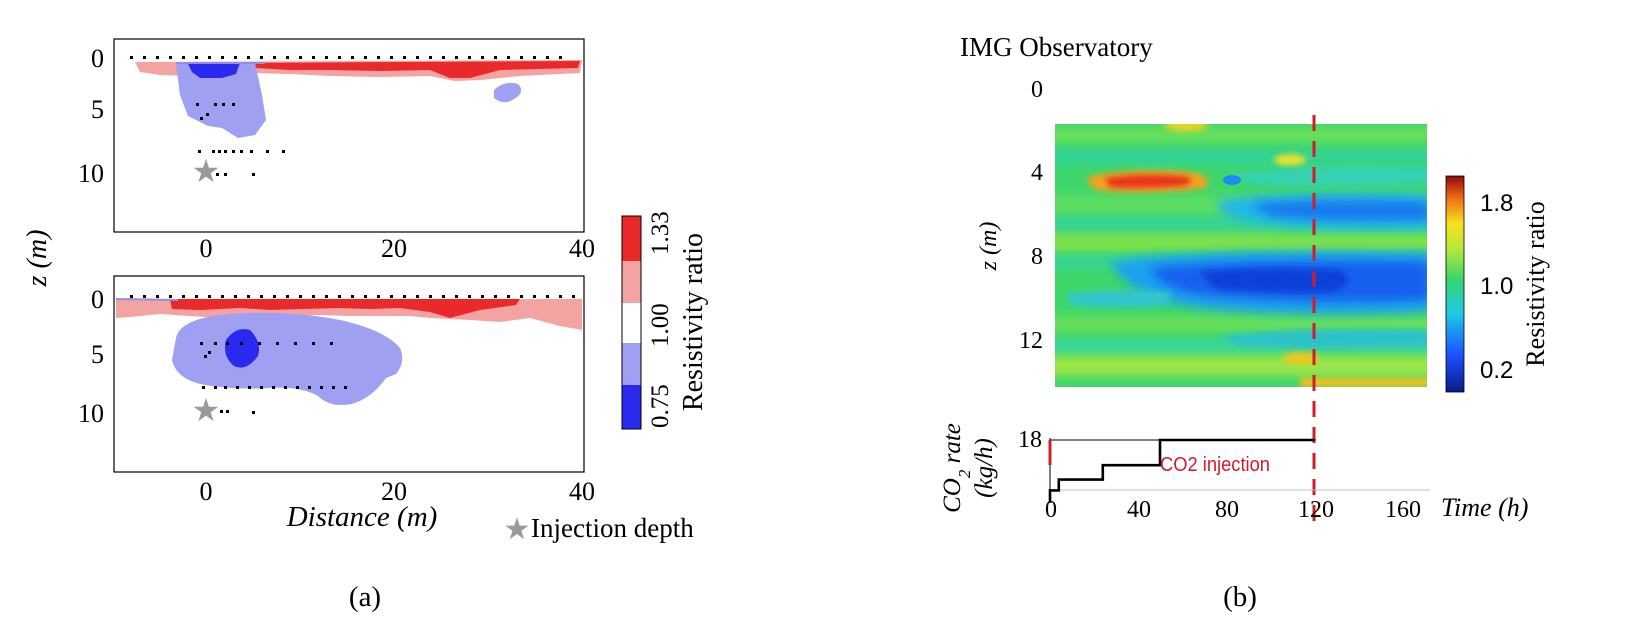  I want to click on panel-a-top-blue-patch, so click(508, 92).